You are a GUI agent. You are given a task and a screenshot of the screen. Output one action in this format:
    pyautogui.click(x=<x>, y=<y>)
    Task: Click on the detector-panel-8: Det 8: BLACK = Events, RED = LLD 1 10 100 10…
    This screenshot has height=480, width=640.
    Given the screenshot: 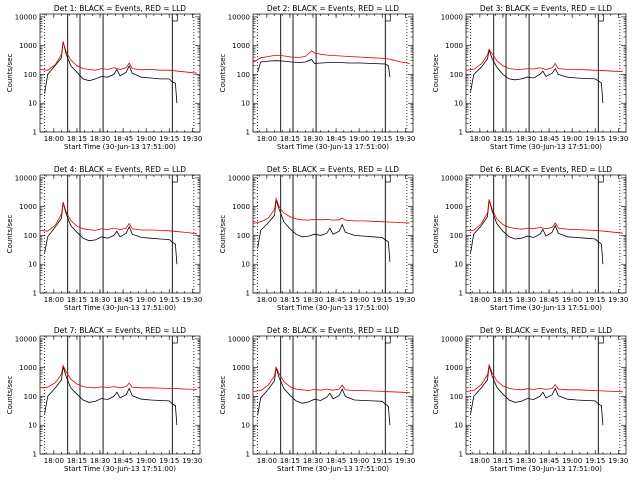 What is the action you would take?
    pyautogui.click(x=317, y=399)
    